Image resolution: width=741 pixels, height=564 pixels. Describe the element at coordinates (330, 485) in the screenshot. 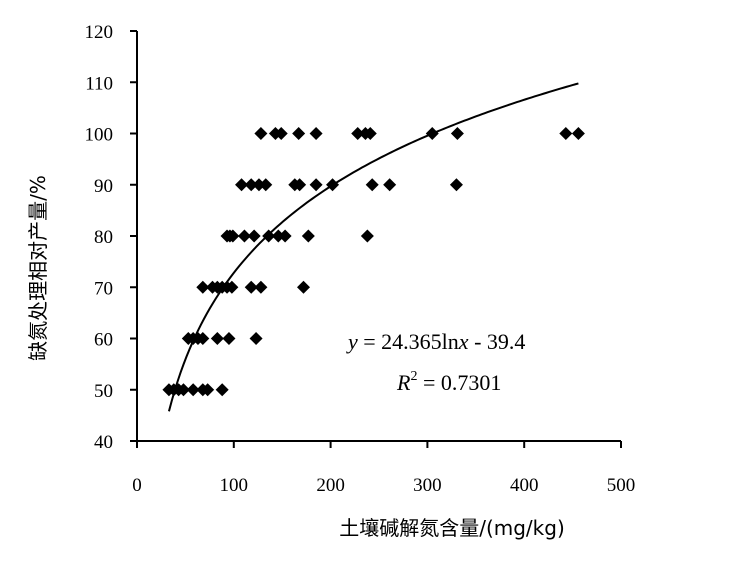

I see `x-tick-label: 200` at that location.